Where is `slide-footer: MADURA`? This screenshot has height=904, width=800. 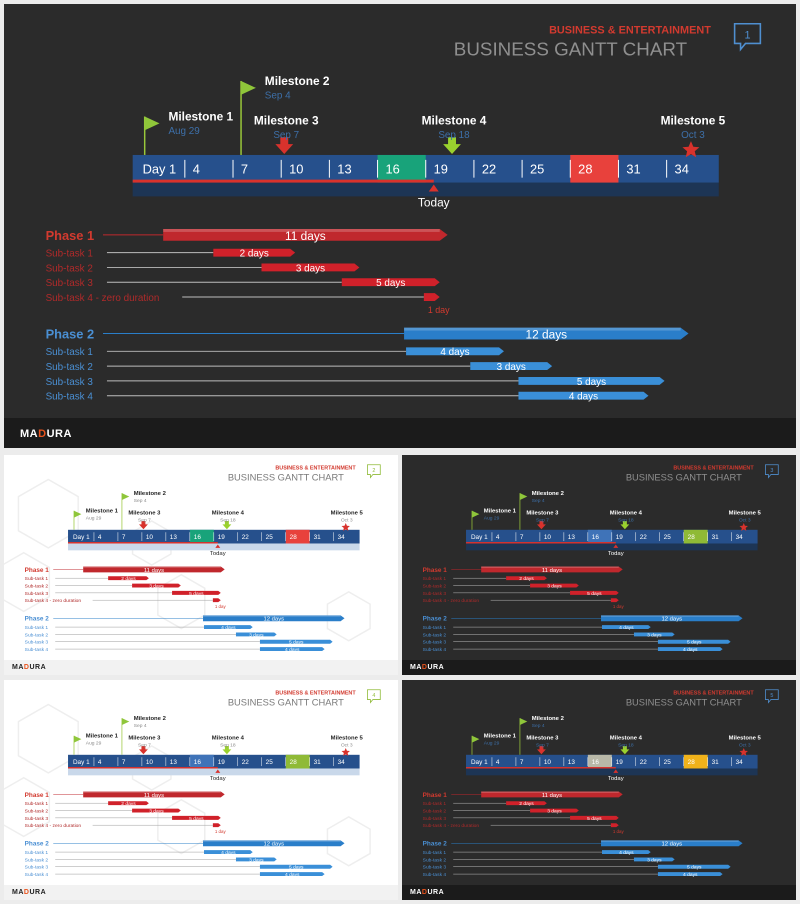
slide-footer: MADURA is located at coordinates (599, 892).